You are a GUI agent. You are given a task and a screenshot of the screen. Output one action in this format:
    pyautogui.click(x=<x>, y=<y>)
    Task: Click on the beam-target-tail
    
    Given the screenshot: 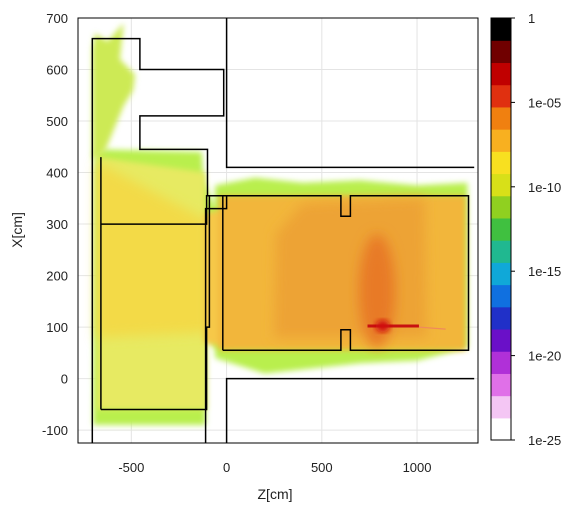 What is the action you would take?
    pyautogui.click(x=432, y=328)
    